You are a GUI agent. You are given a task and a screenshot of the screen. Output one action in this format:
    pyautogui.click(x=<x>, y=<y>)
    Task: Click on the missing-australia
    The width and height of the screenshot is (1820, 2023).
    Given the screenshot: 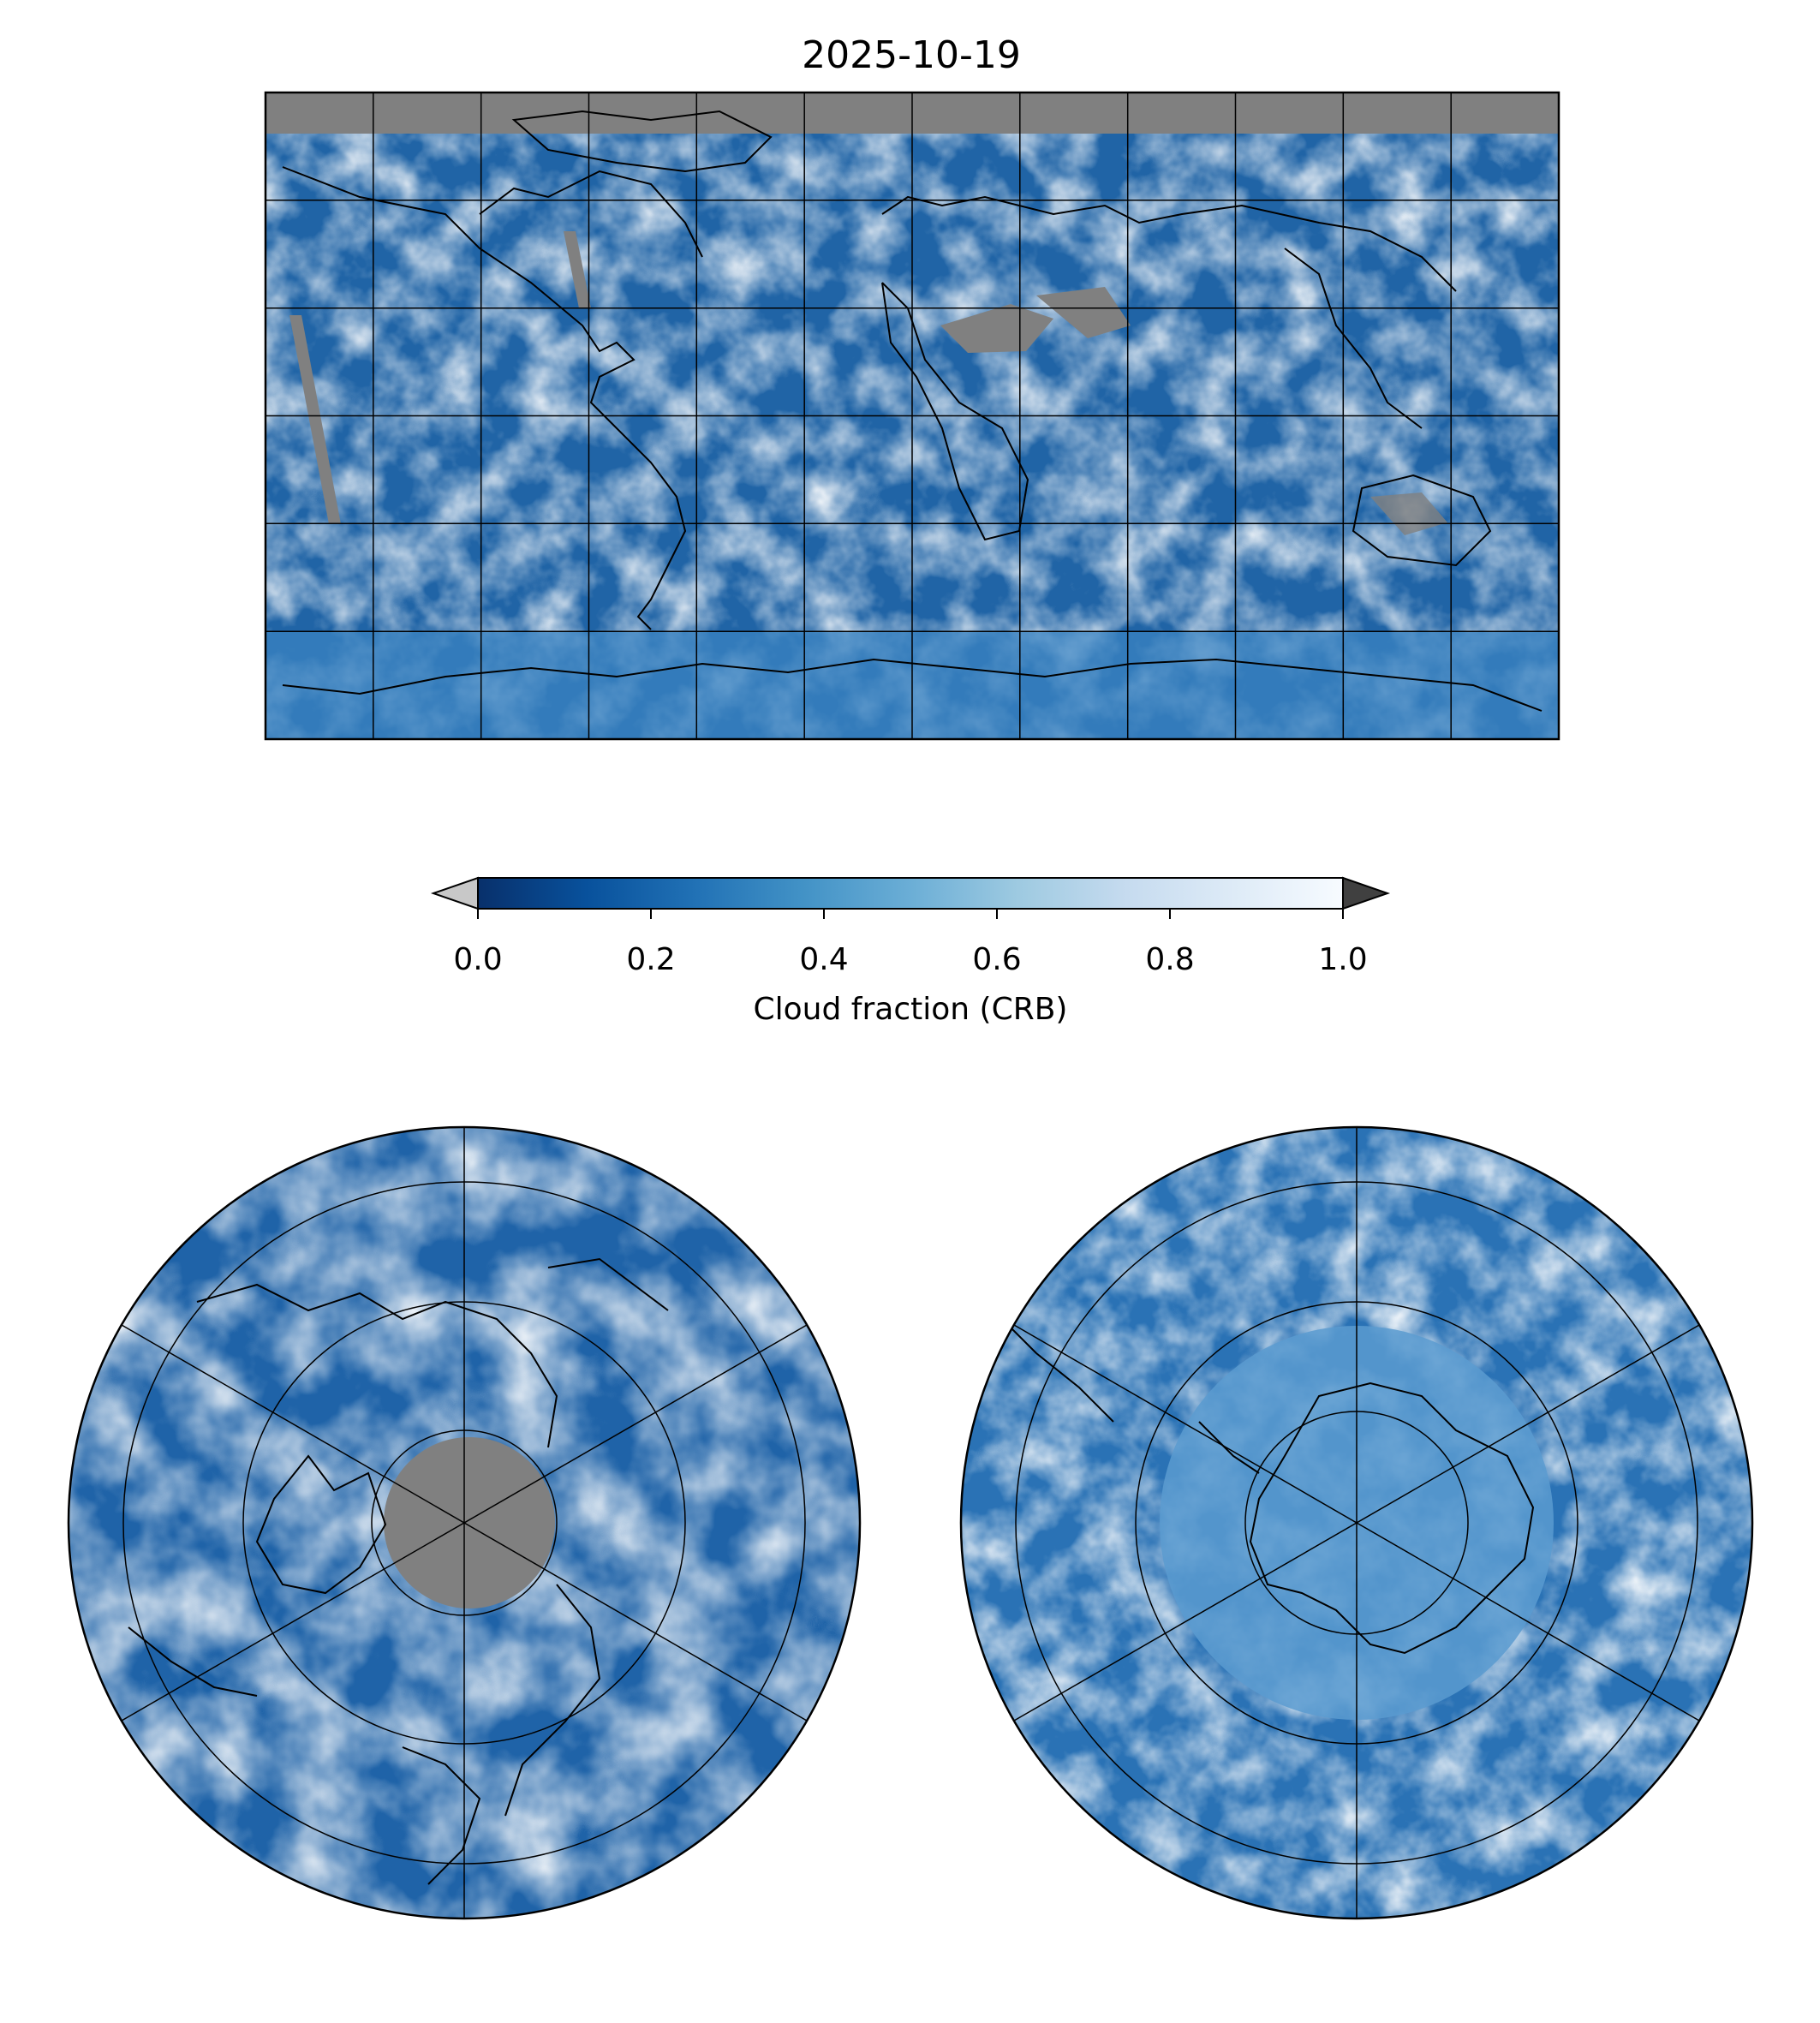 What is the action you would take?
    pyautogui.click(x=1408, y=513)
    